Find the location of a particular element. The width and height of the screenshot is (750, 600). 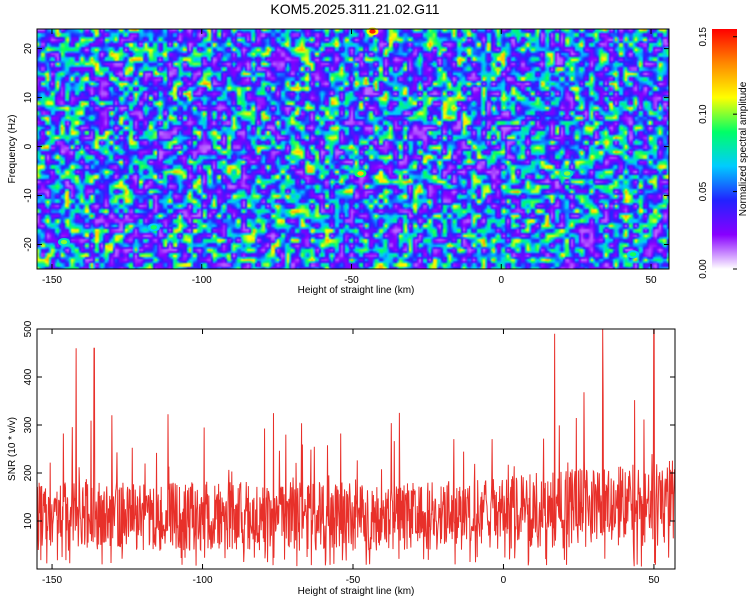

colorbar-label: Normalized spectral amplitude is located at coordinates (743, 148).